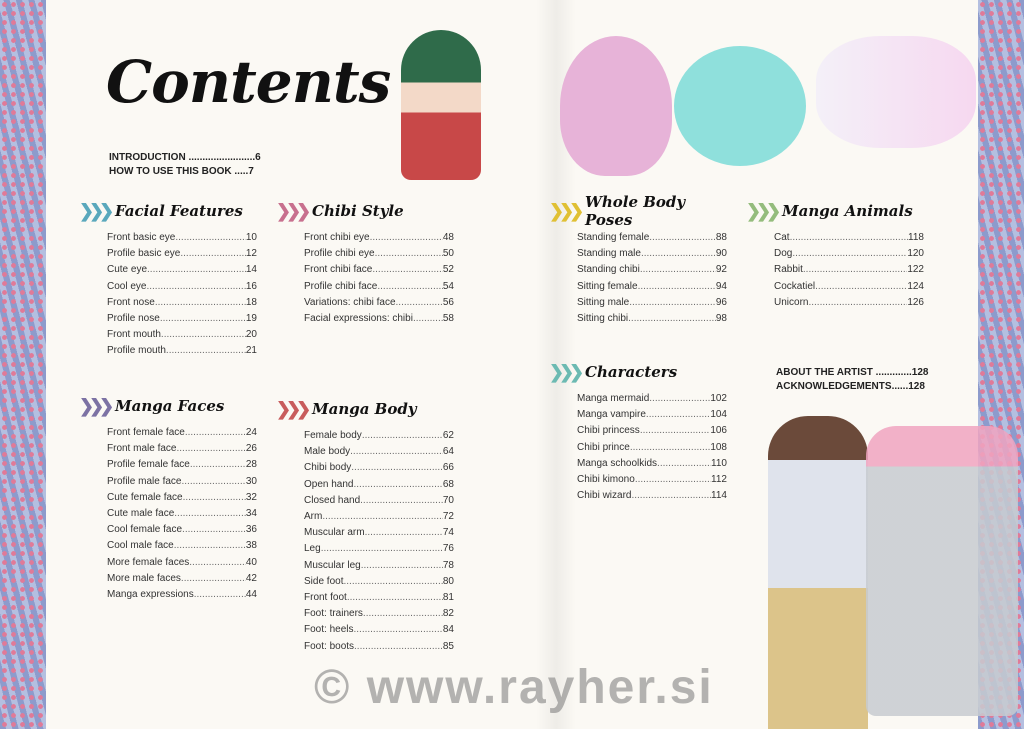 The height and width of the screenshot is (729, 1024). What do you see at coordinates (181, 171) in the screenshot?
I see `front-matter-item: HOW TO USE THIS BOOK .....7` at bounding box center [181, 171].